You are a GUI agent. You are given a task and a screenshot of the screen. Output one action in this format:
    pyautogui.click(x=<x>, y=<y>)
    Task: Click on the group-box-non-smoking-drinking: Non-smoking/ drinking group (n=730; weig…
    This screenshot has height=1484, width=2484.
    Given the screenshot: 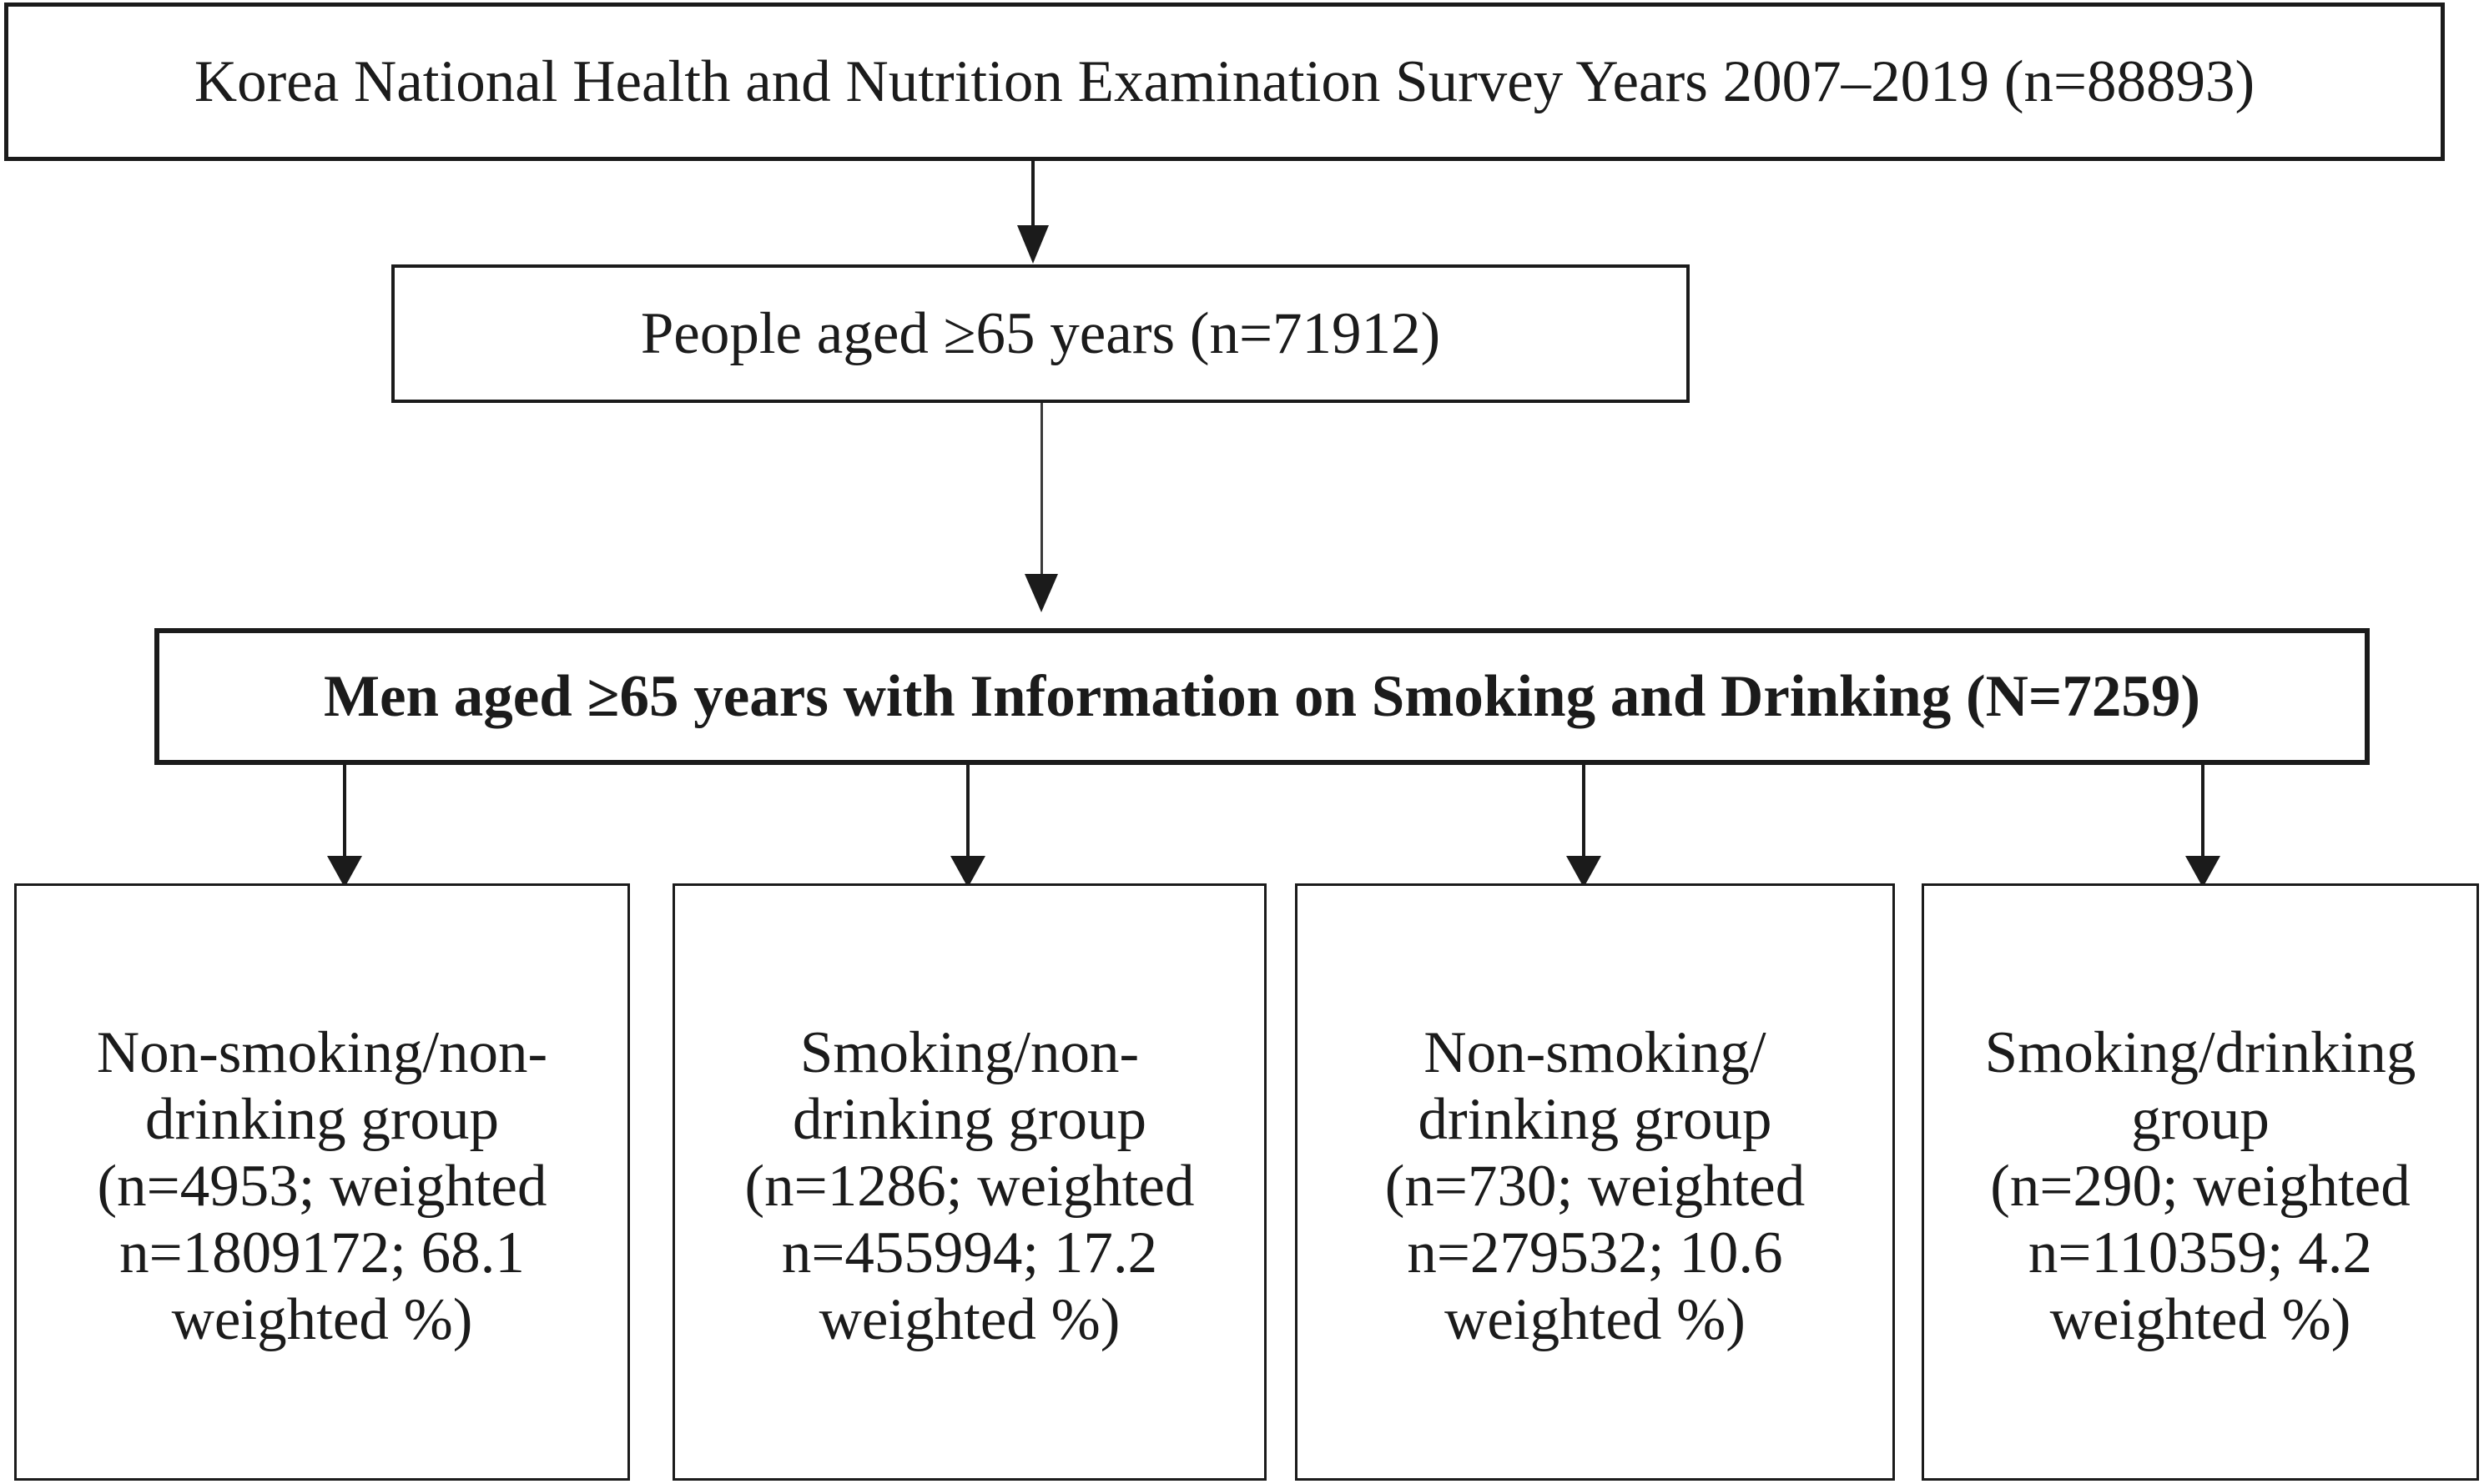 What is the action you would take?
    pyautogui.click(x=1595, y=1182)
    